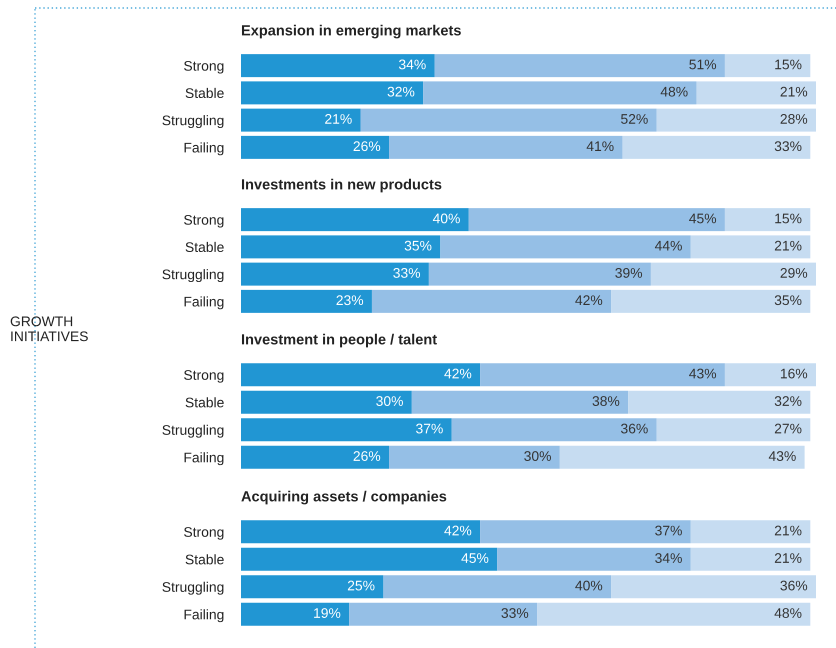  I want to click on chart-title: Expansion in emerging markets, so click(351, 31).